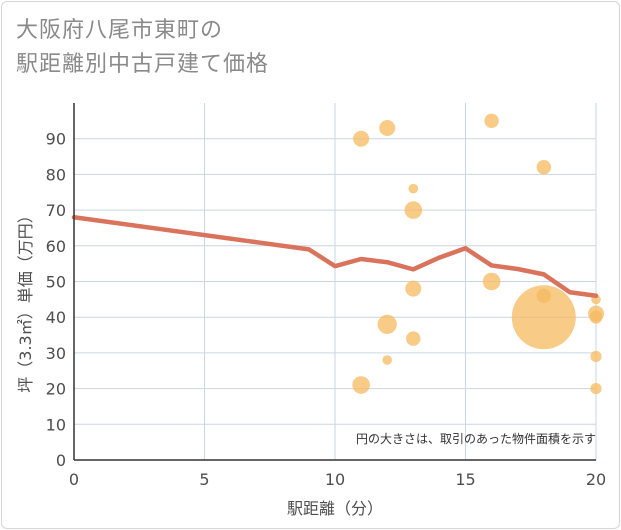 This screenshot has width=621, height=530. I want to click on y-tick-label: 0, so click(61, 460).